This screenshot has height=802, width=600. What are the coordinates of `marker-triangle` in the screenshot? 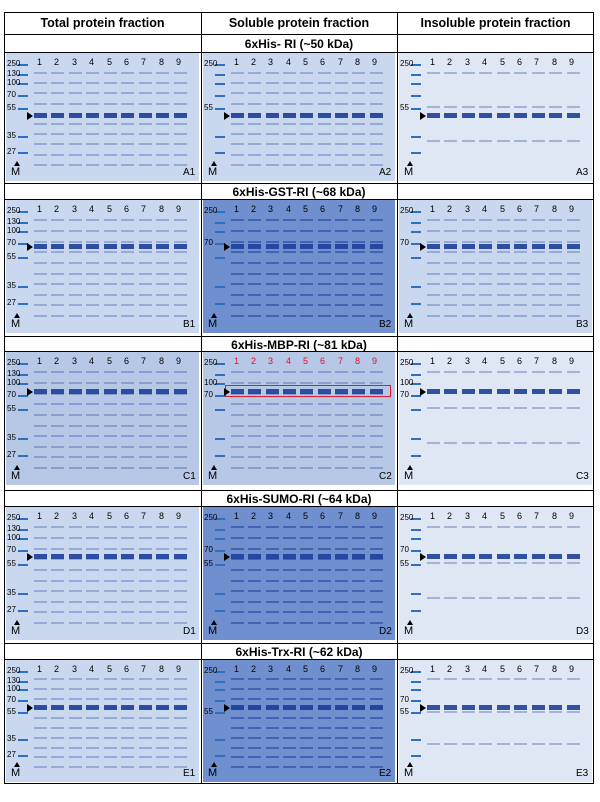 It's located at (410, 315).